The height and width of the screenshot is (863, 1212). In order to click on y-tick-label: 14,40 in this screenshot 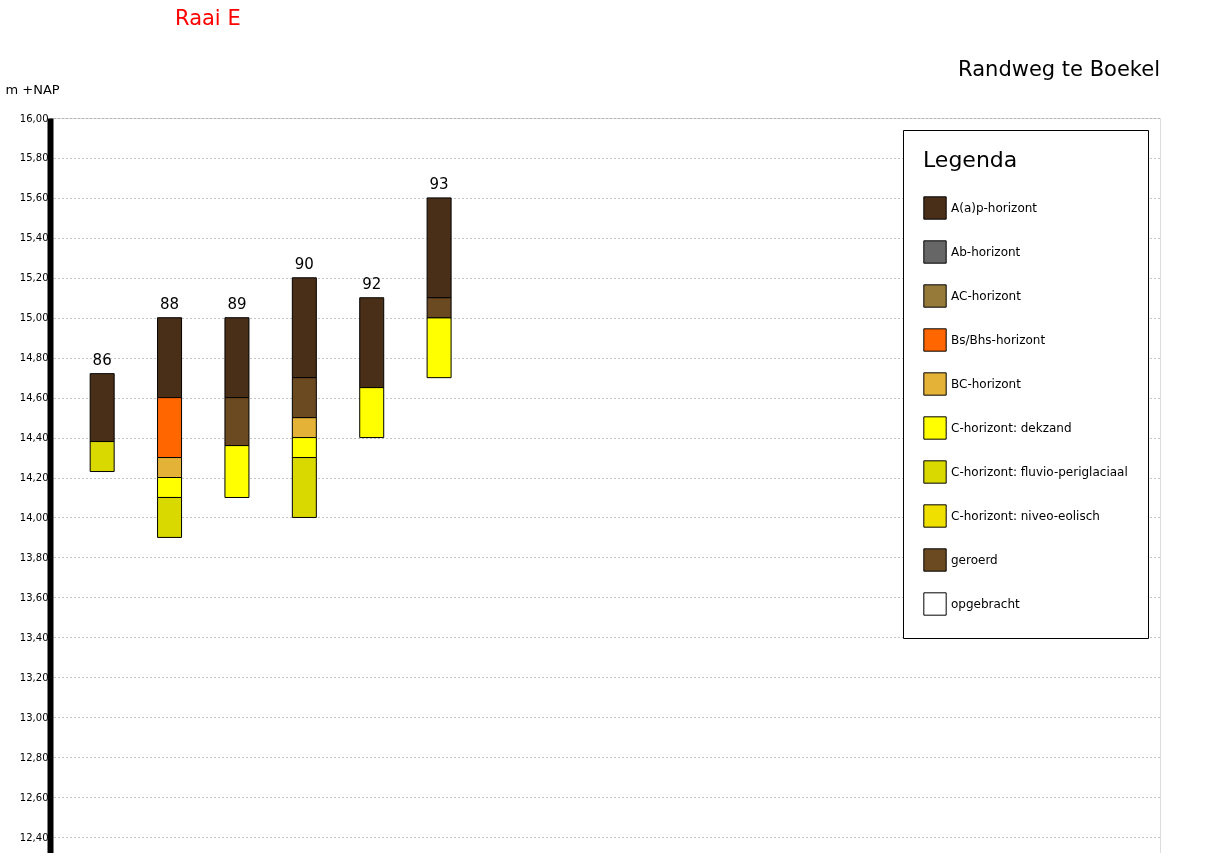, I will do `click(34, 438)`.